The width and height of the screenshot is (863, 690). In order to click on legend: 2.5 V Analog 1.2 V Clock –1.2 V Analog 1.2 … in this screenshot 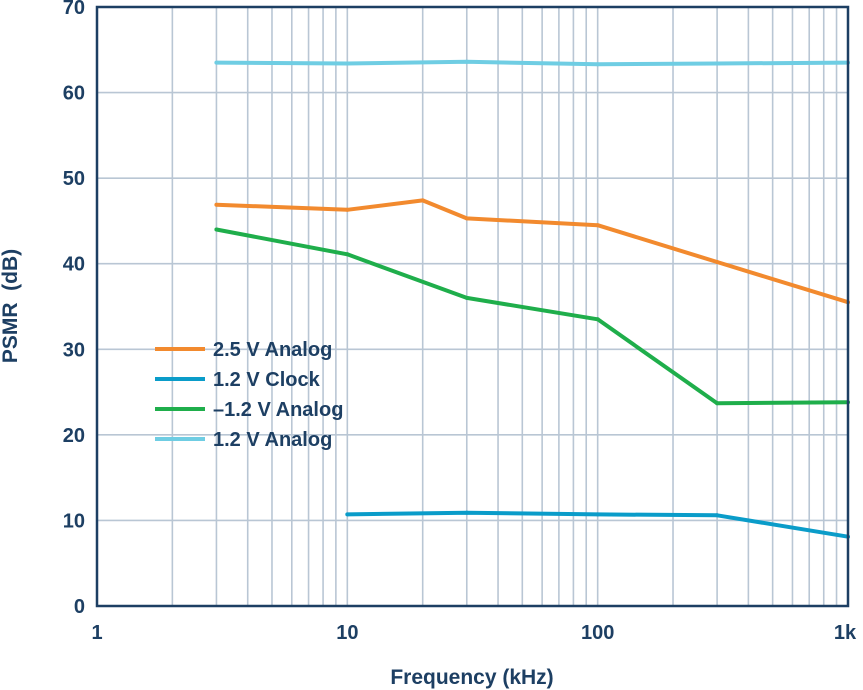, I will do `click(249, 395)`.